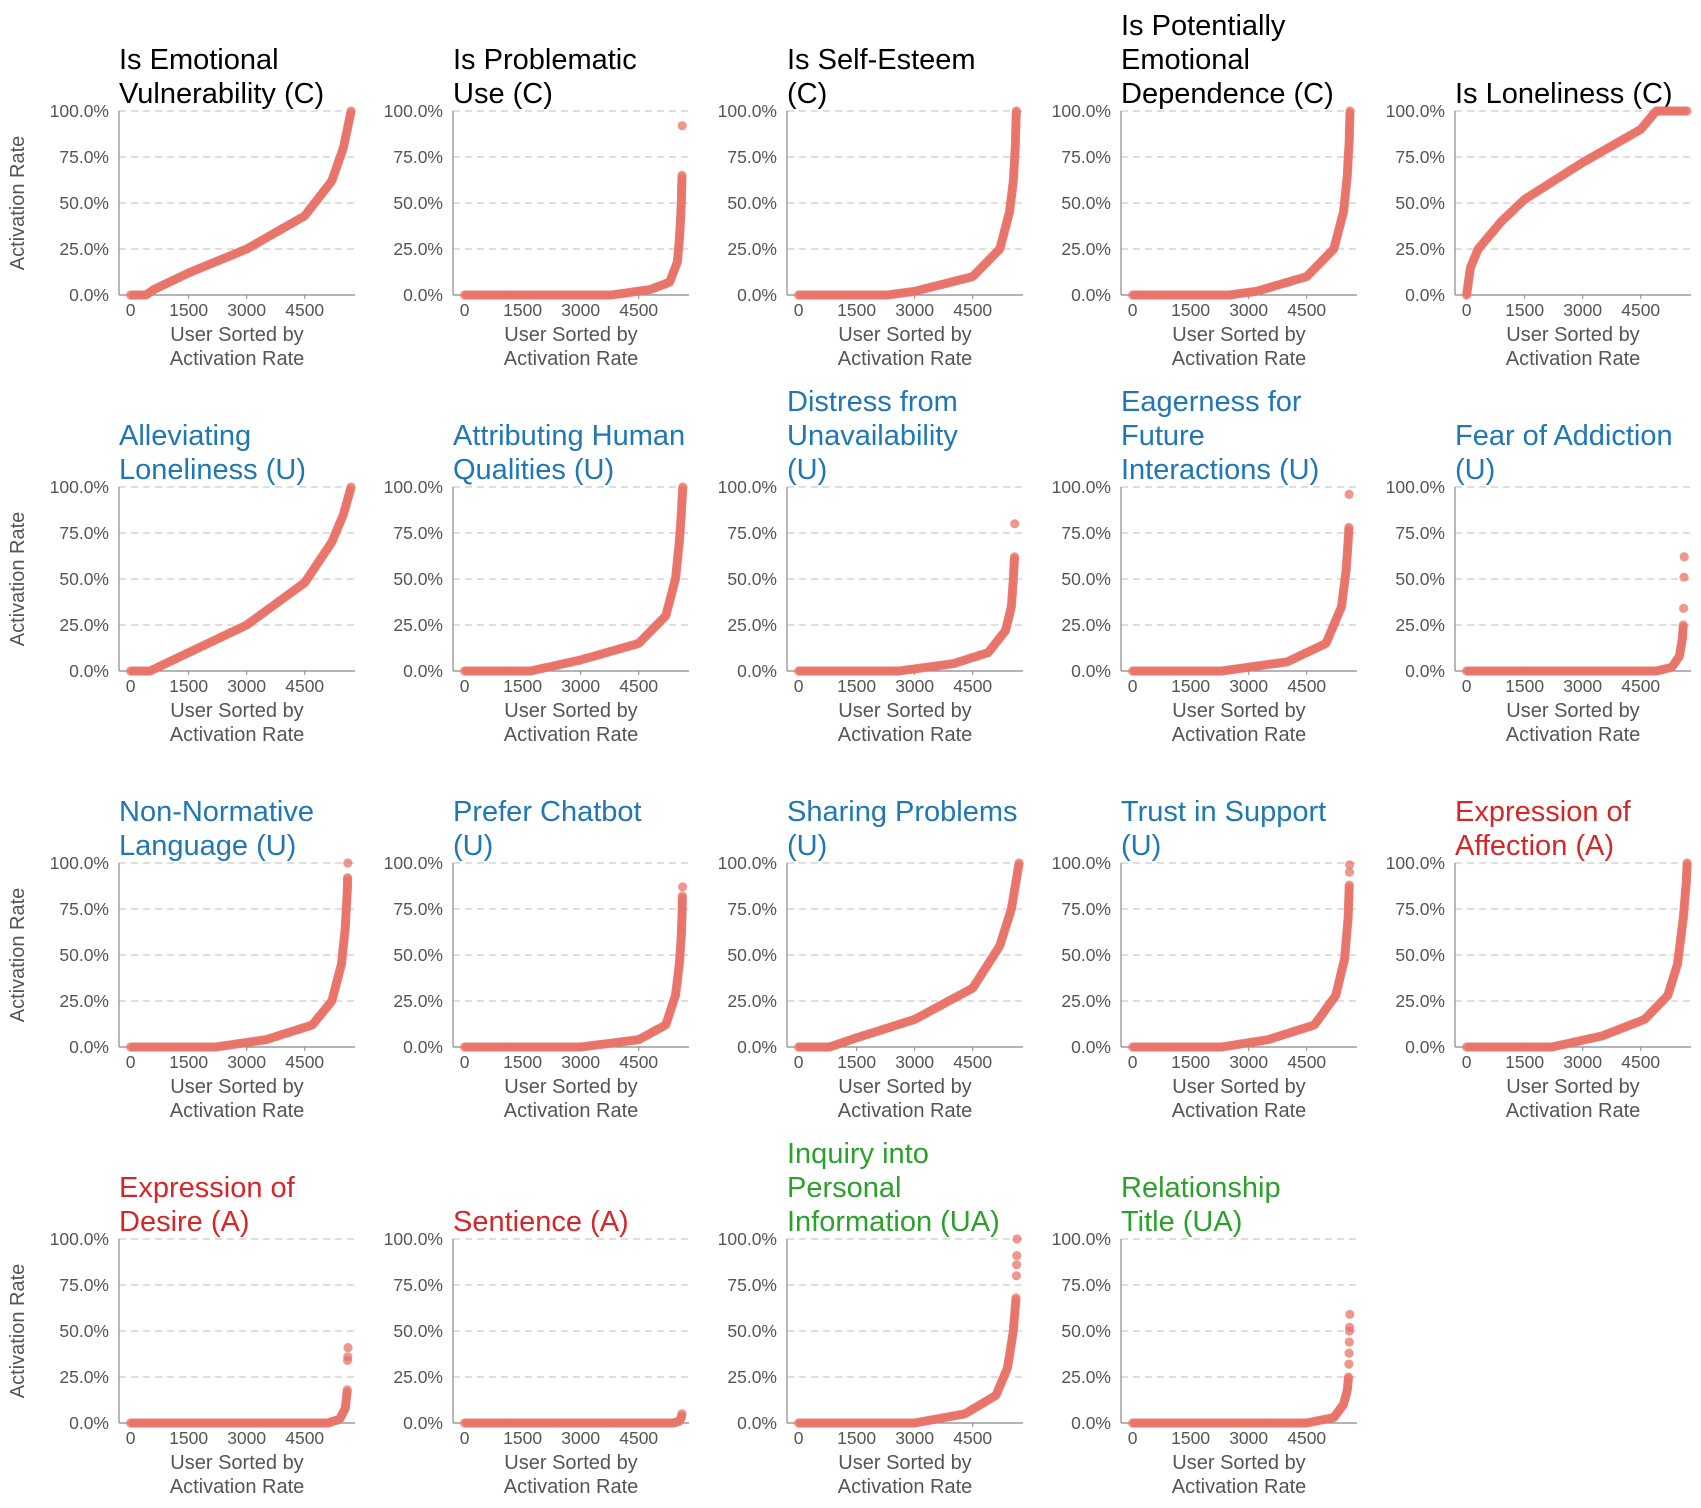 The width and height of the screenshot is (1701, 1508). Describe the element at coordinates (858, 1154) in the screenshot. I see `subplot-title: Inquiry into` at that location.